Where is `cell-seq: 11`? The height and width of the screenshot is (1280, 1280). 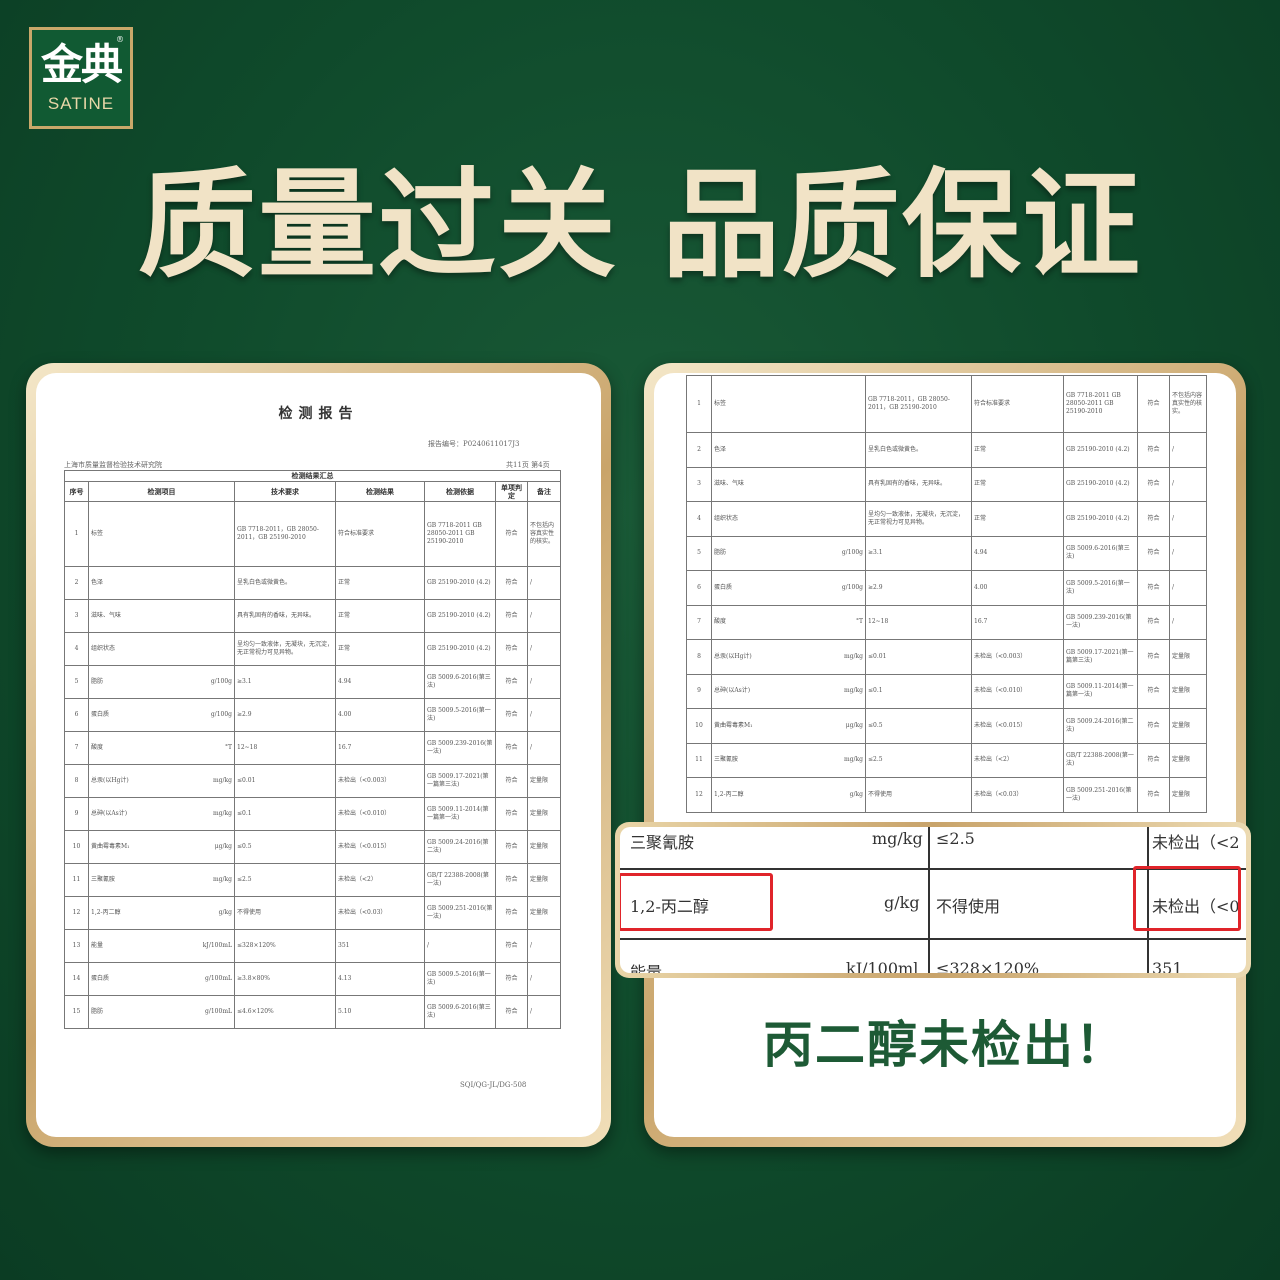 cell-seq: 11 is located at coordinates (76, 880).